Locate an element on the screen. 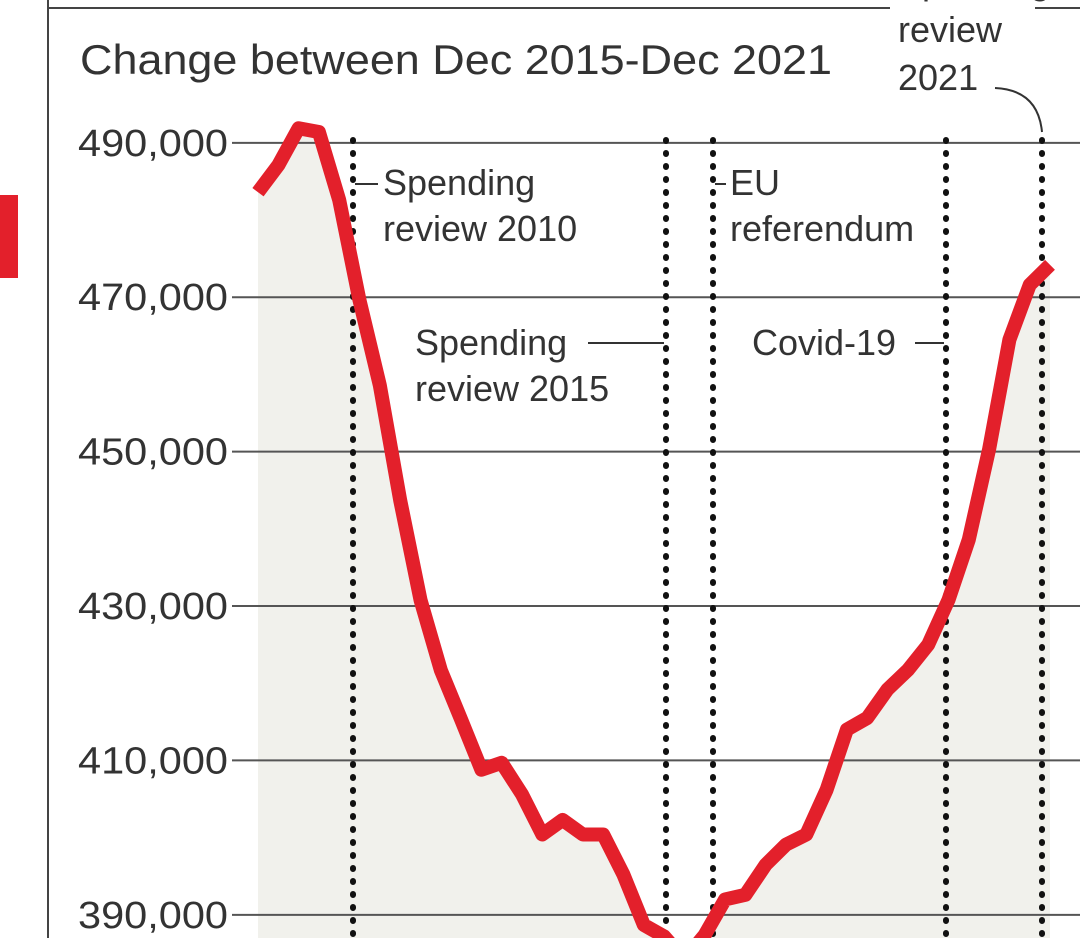 The image size is (1080, 938). y-tick-label: 470,000 is located at coordinates (153, 298).